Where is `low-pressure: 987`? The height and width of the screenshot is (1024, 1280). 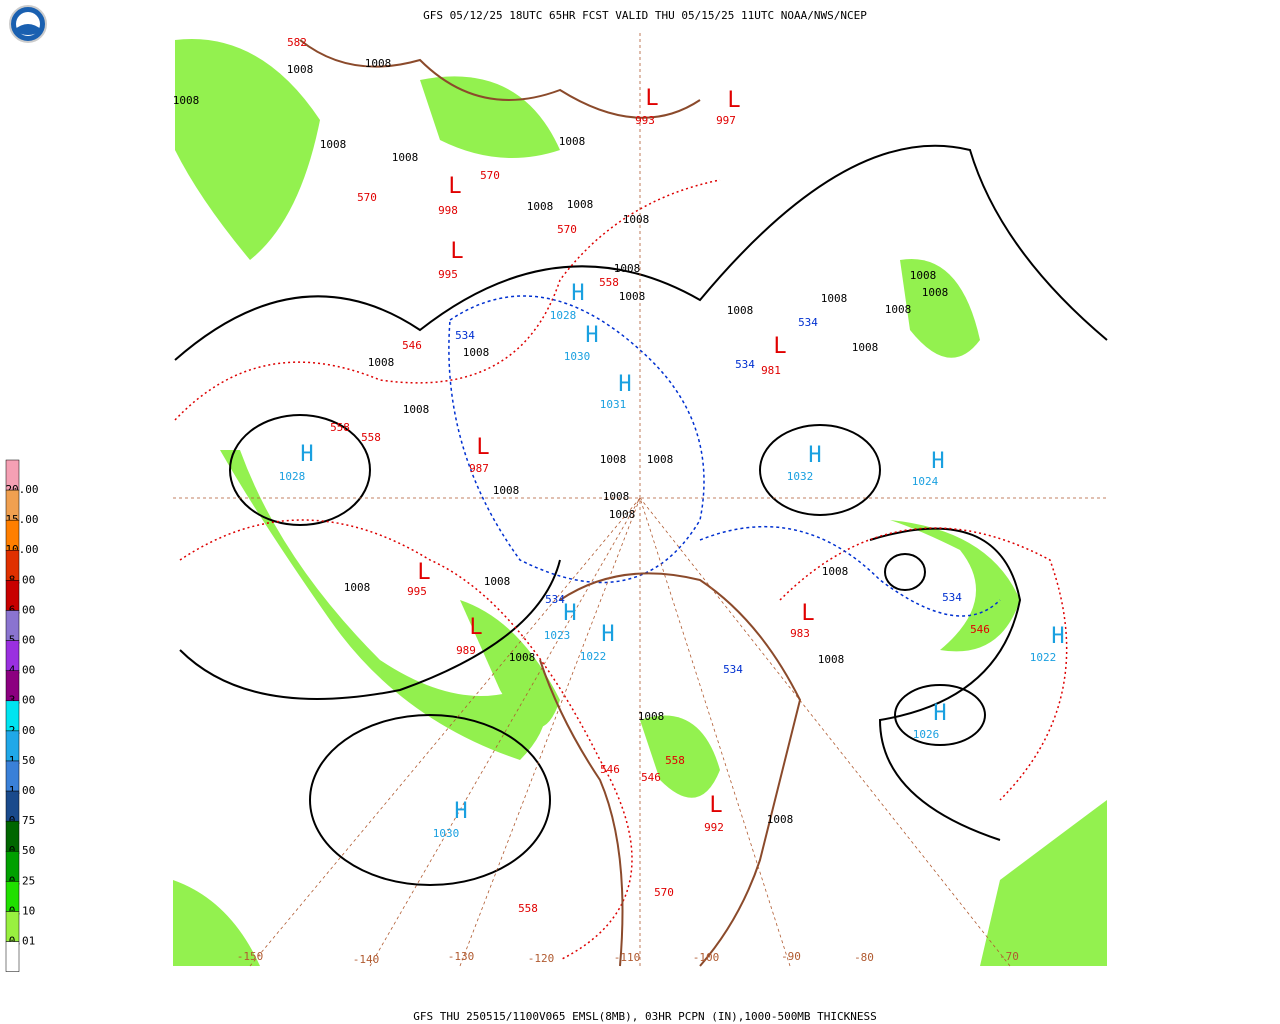
low-pressure: 987 is located at coordinates (479, 468).